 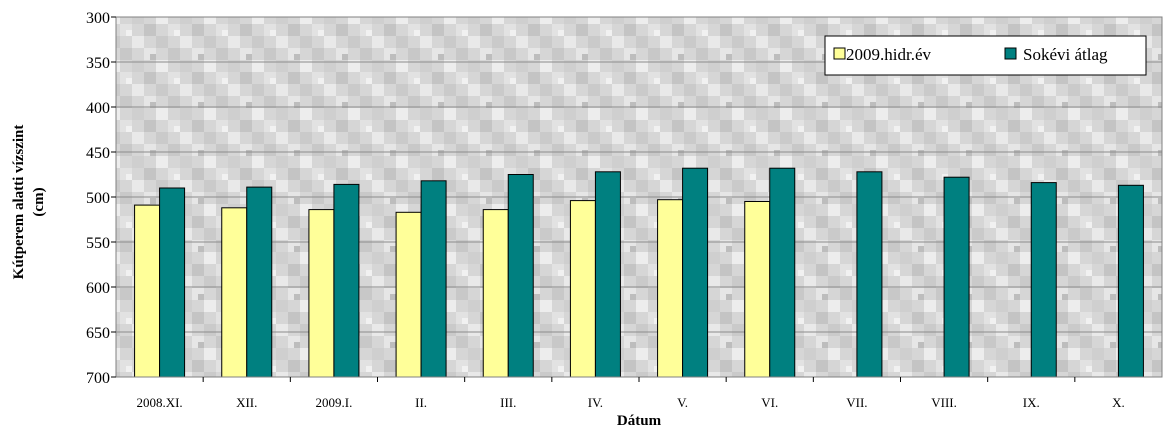 I want to click on x-tick-label: X., so click(x=1118, y=402).